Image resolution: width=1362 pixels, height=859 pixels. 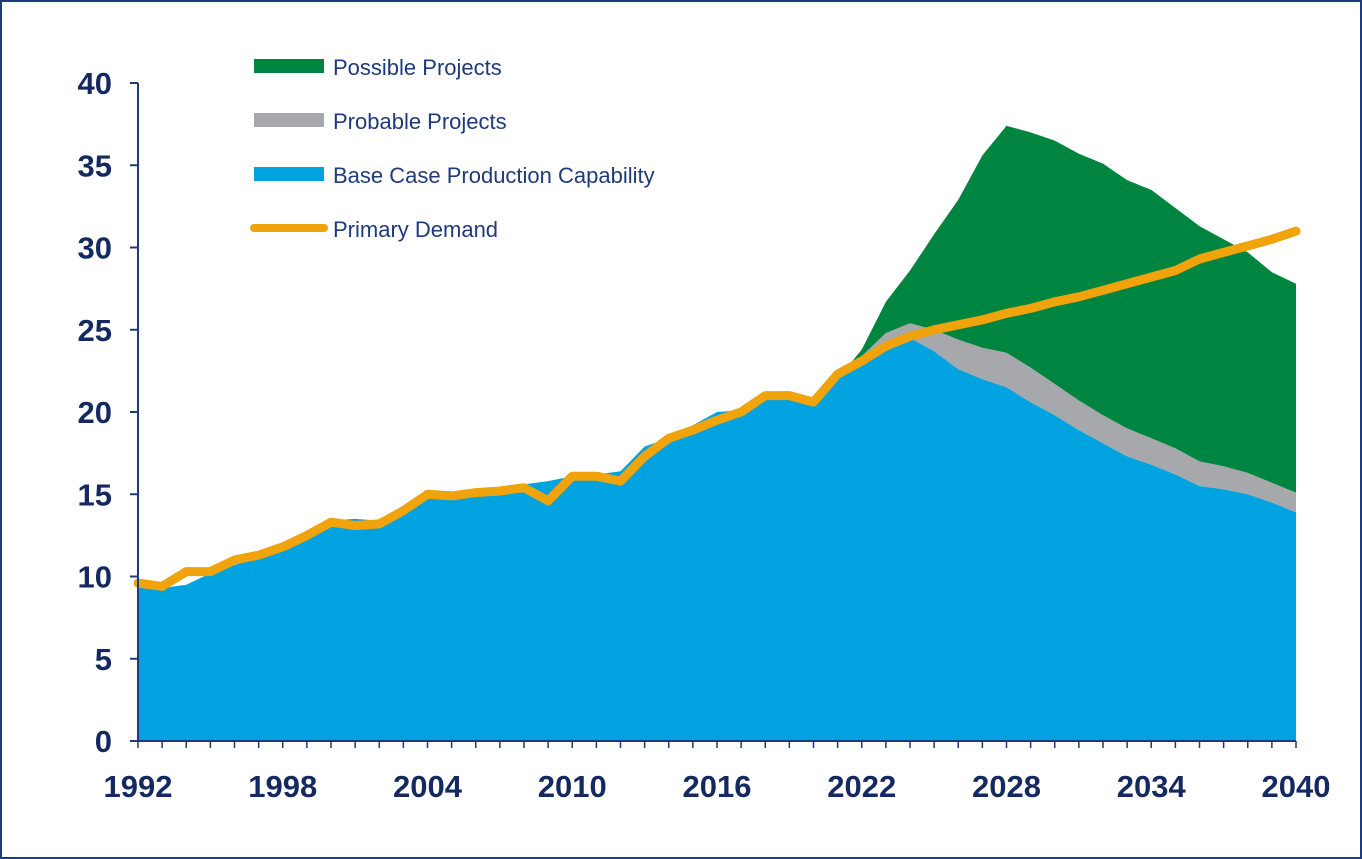 What do you see at coordinates (103, 741) in the screenshot?
I see `y-tick-label: 0` at bounding box center [103, 741].